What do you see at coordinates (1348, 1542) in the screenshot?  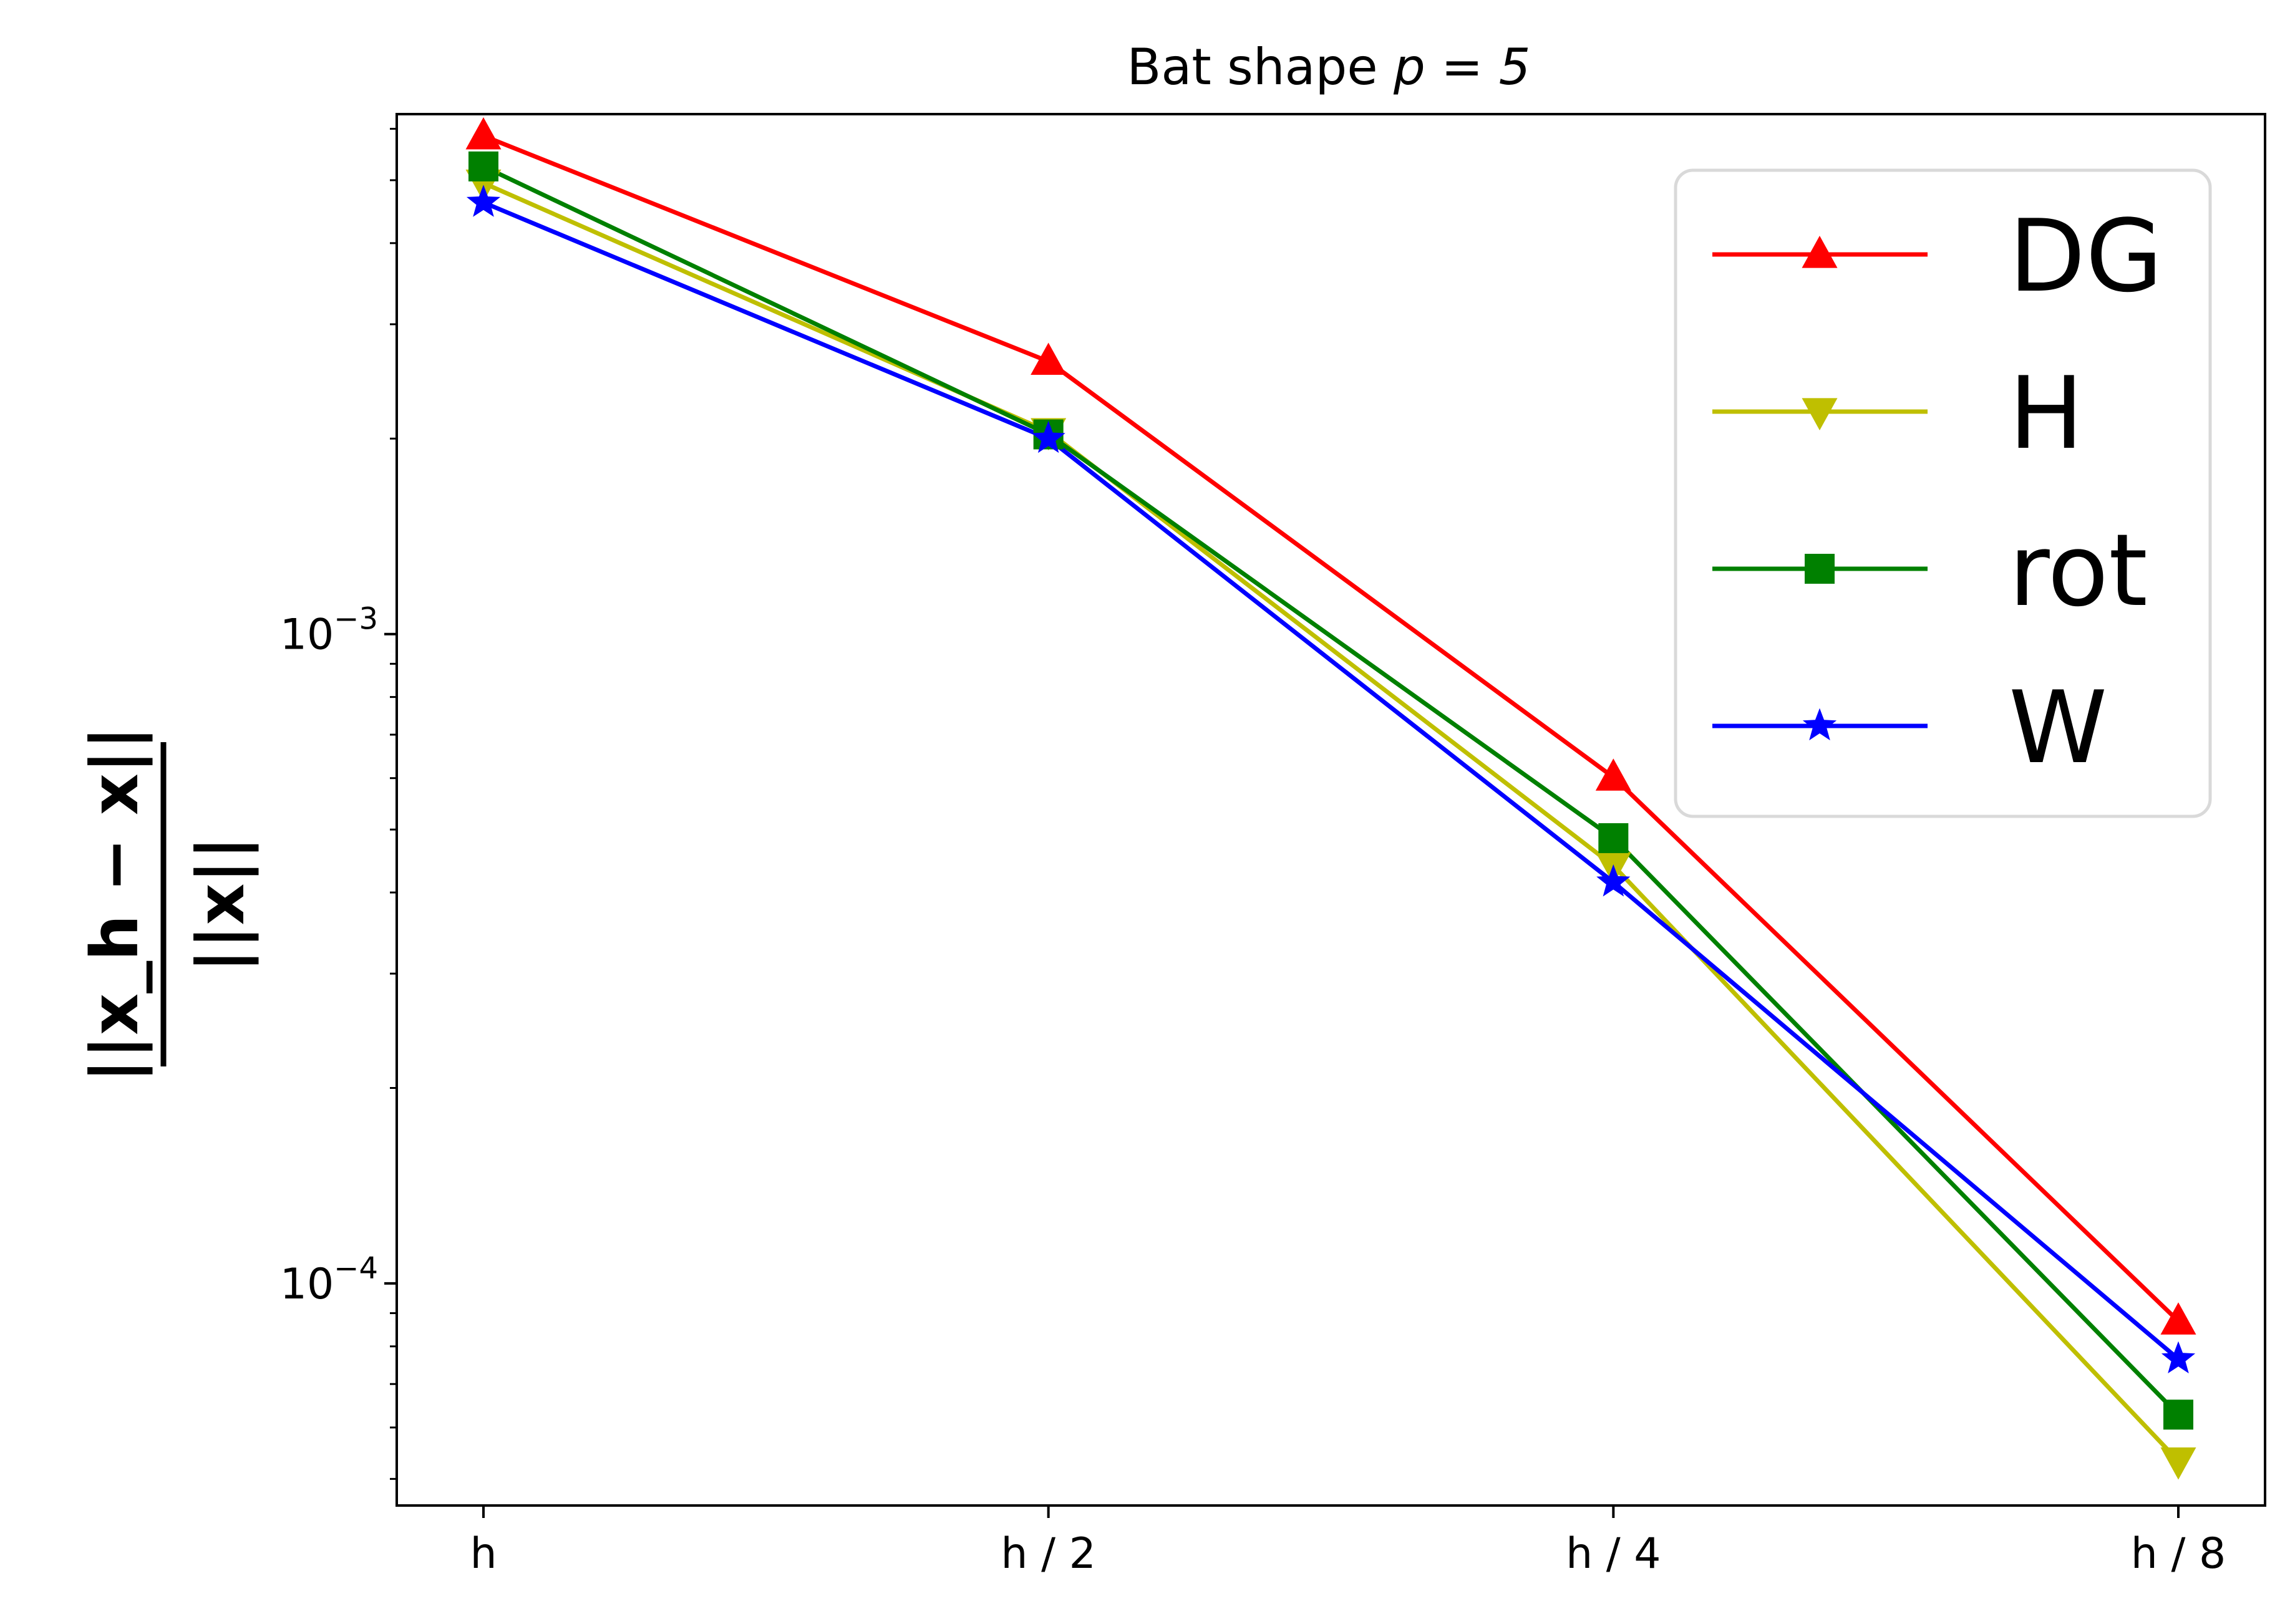 I see `x-axis-ticks: h h / 2 h / 4 h / 8` at bounding box center [1348, 1542].